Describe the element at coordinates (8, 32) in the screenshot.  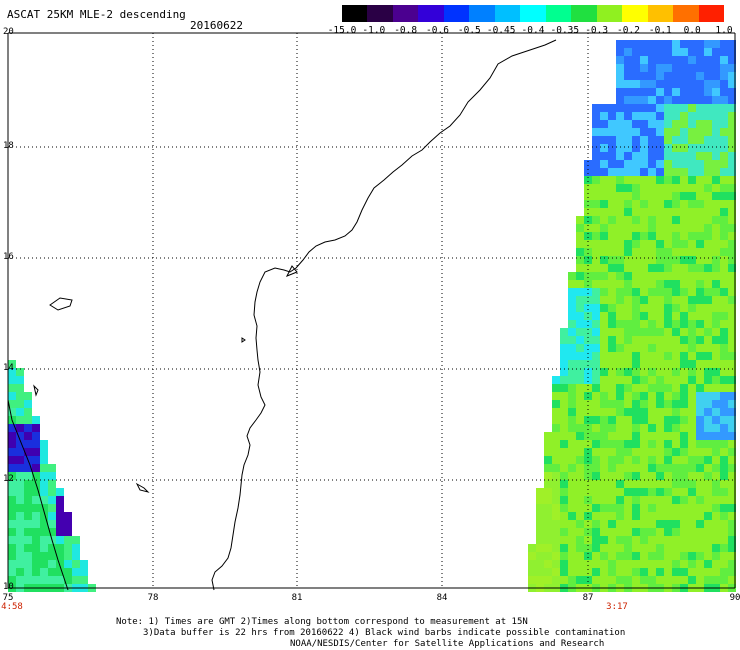
I see `lat-tick-label: 20` at that location.